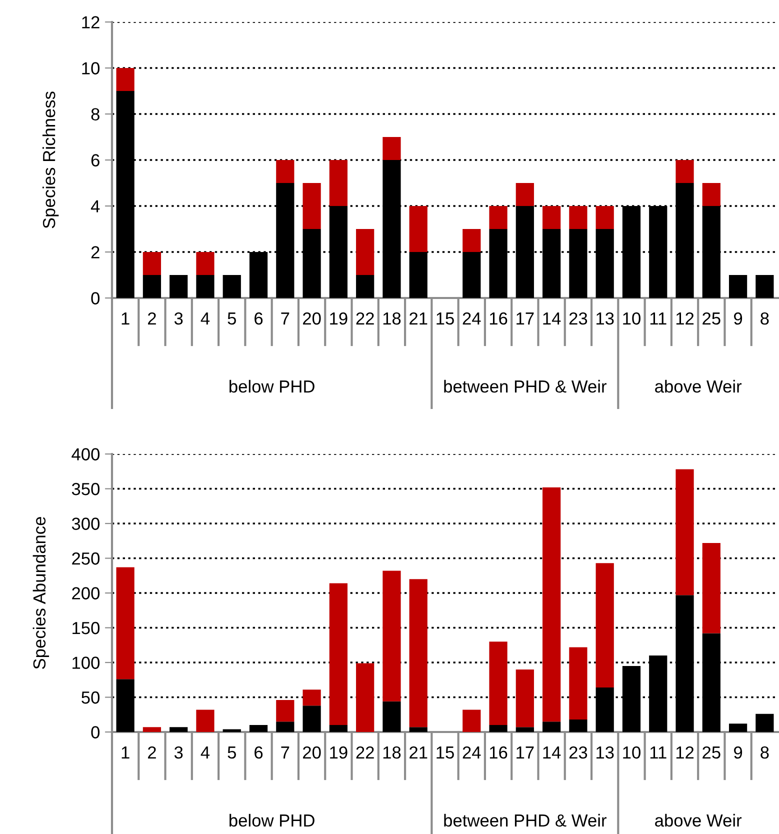  Describe the element at coordinates (95, 206) in the screenshot. I see `y-tick-label: 4` at that location.